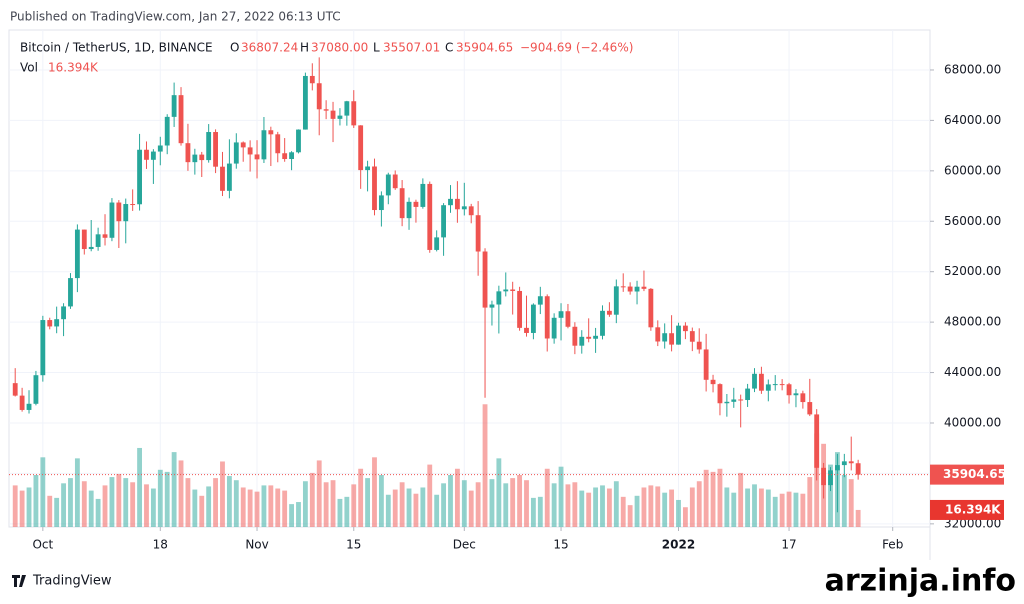 The height and width of the screenshot is (604, 1024). Describe the element at coordinates (160, 545) in the screenshot. I see `x-tick-label: 18` at that location.